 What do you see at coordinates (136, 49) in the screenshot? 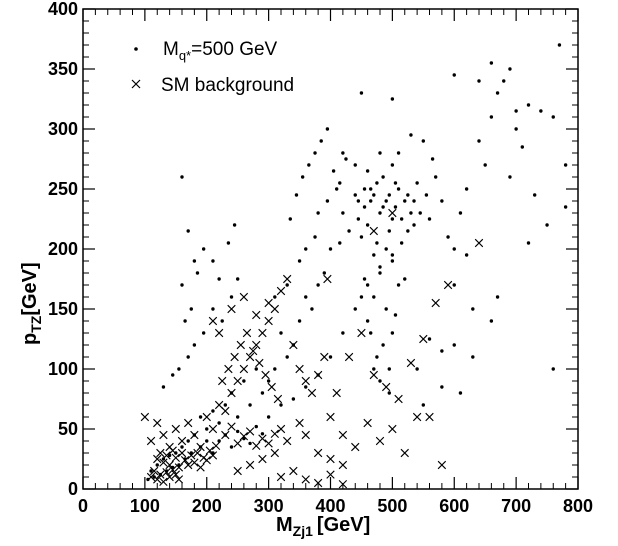
I see `legend-marker-dot` at bounding box center [136, 49].